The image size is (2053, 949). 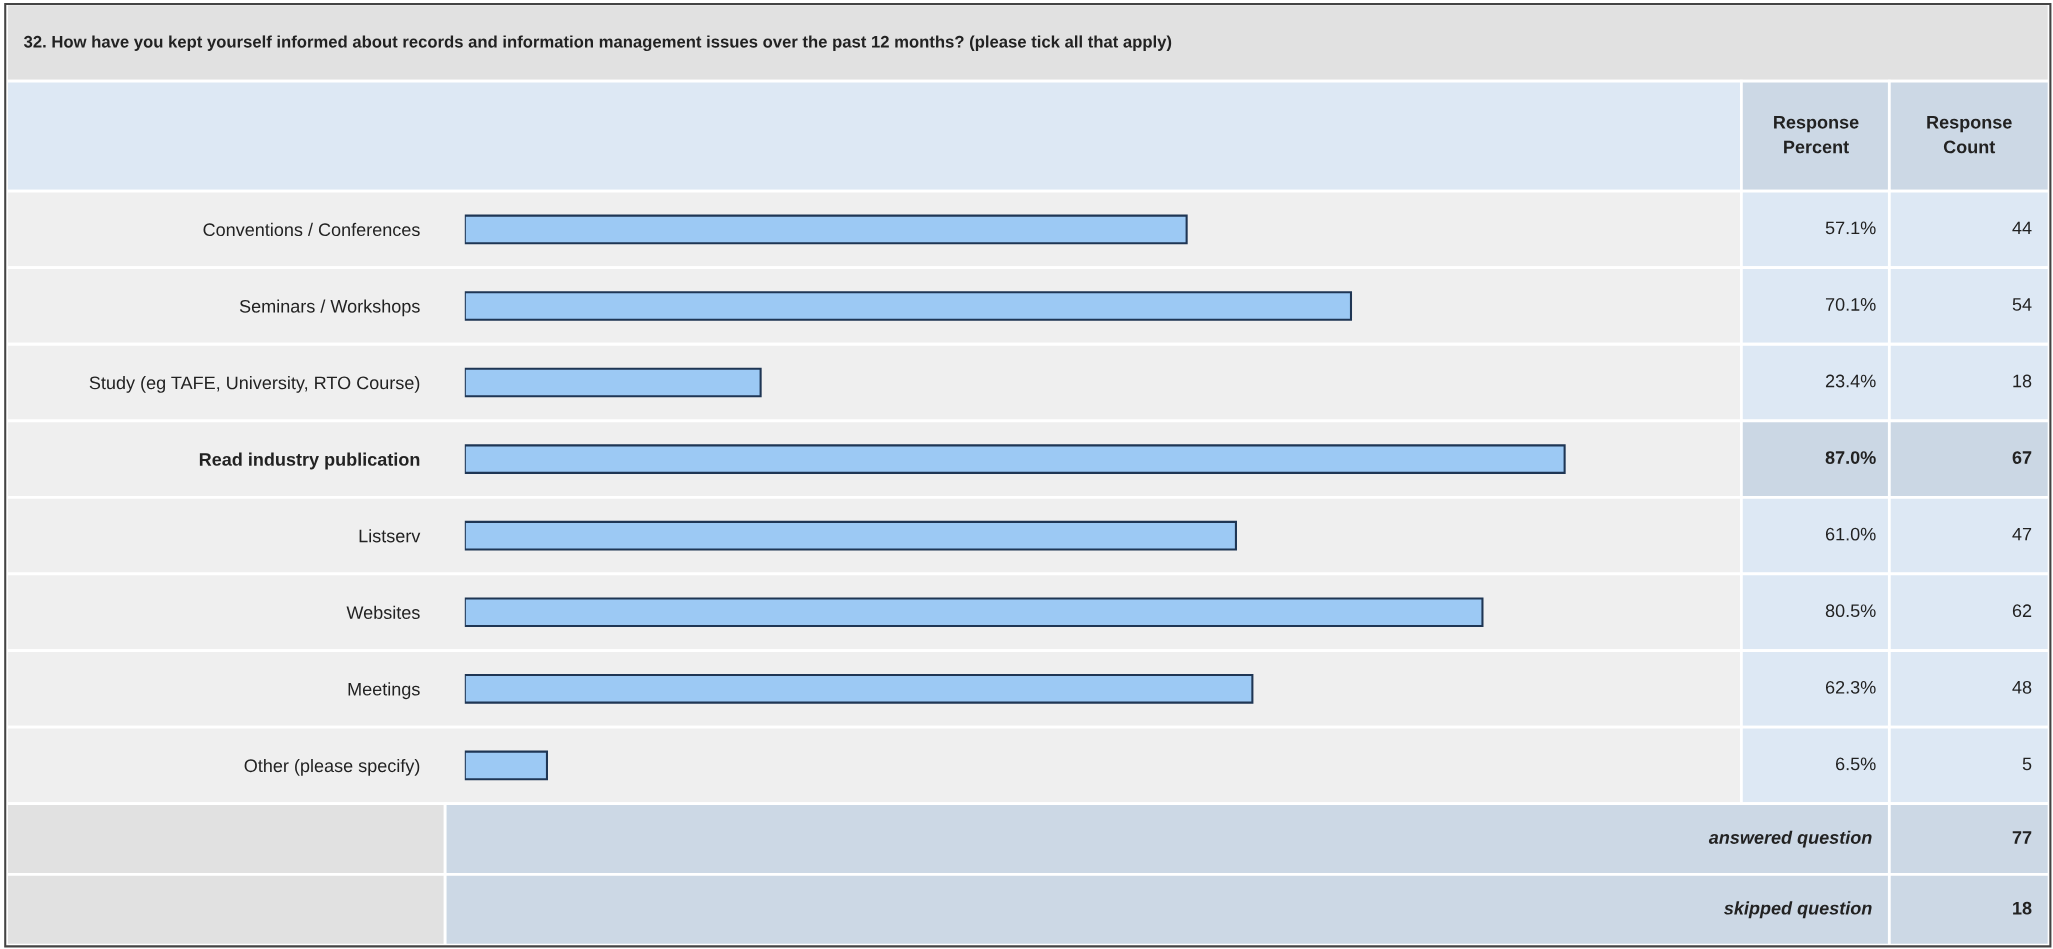 What do you see at coordinates (1850, 457) in the screenshot?
I see `data-label: 87.0%` at bounding box center [1850, 457].